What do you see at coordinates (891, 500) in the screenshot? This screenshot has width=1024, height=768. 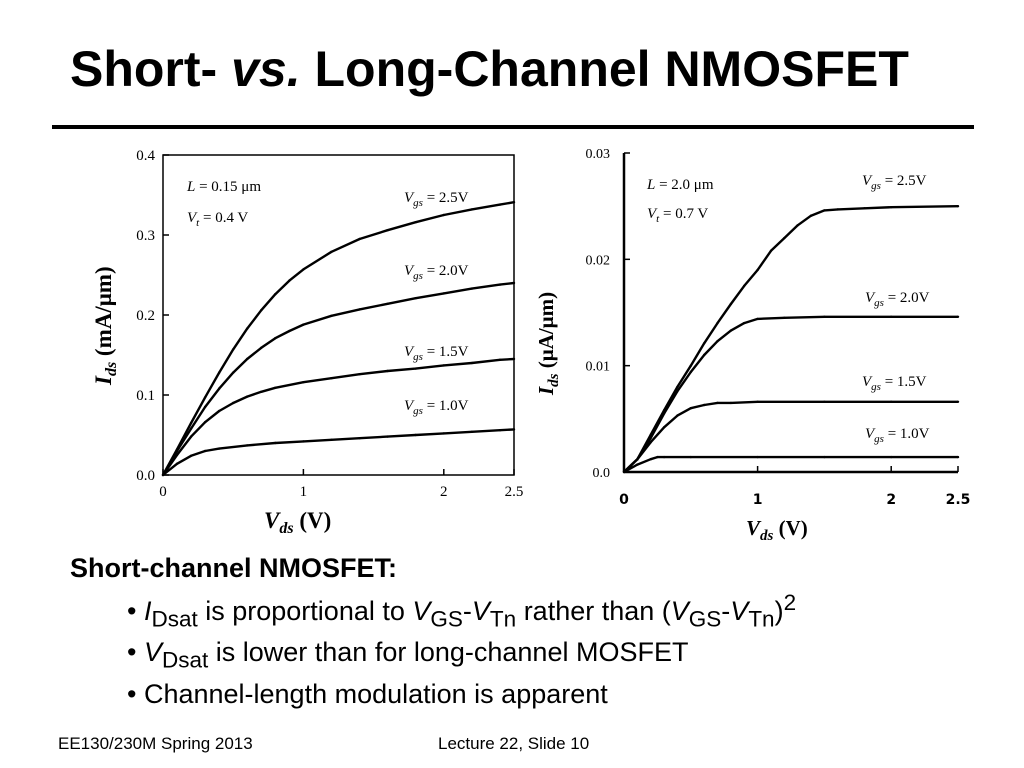 I see `right-x-tick-label: 2` at bounding box center [891, 500].